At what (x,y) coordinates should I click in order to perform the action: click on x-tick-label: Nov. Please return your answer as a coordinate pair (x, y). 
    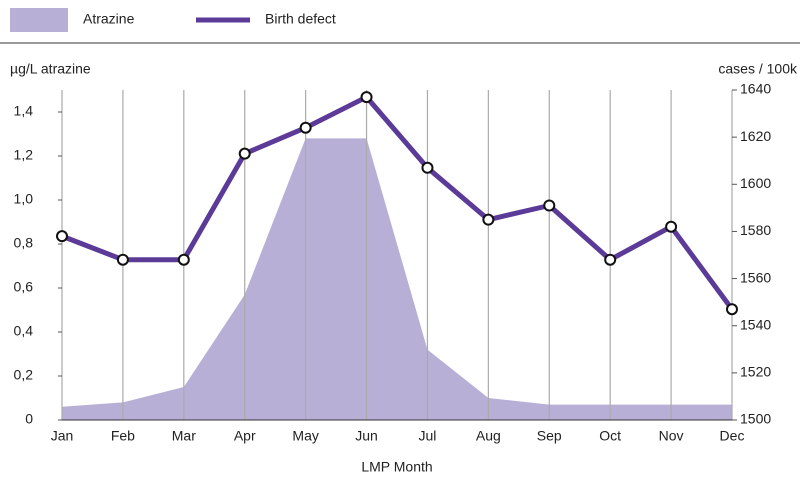
    Looking at the image, I should click on (671, 436).